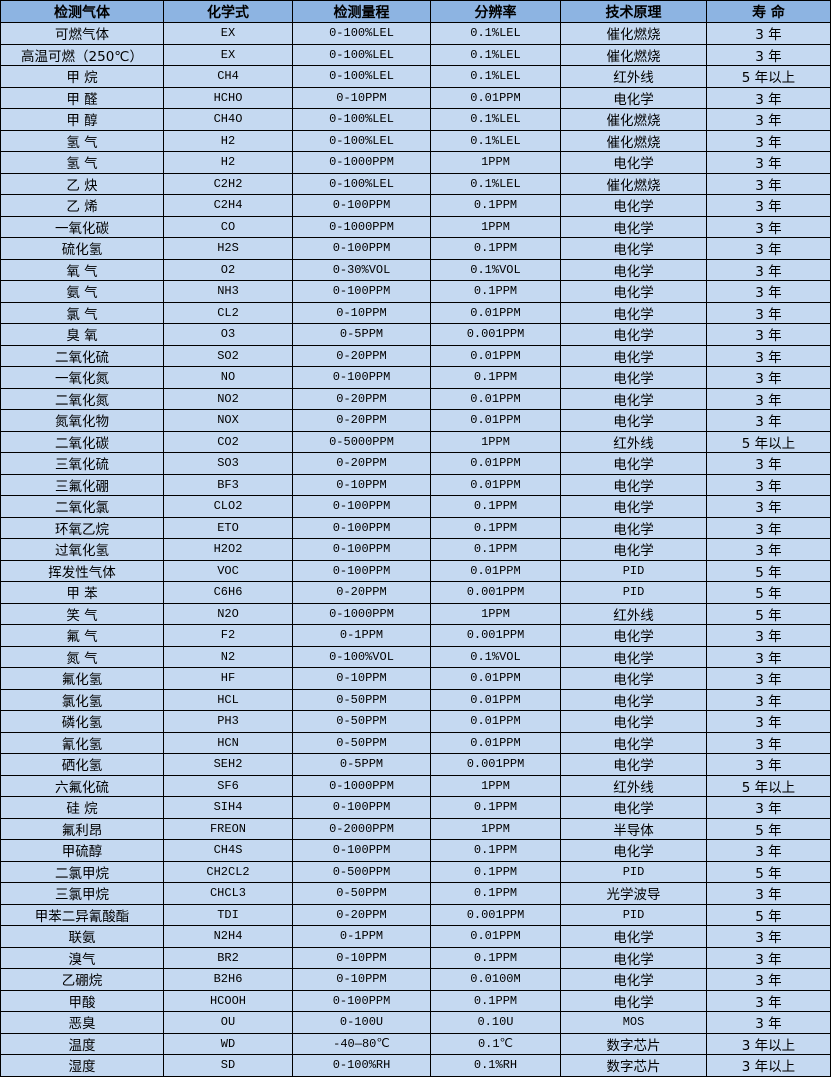  I want to click on cell-gas: 三氯甲烷, so click(82, 893).